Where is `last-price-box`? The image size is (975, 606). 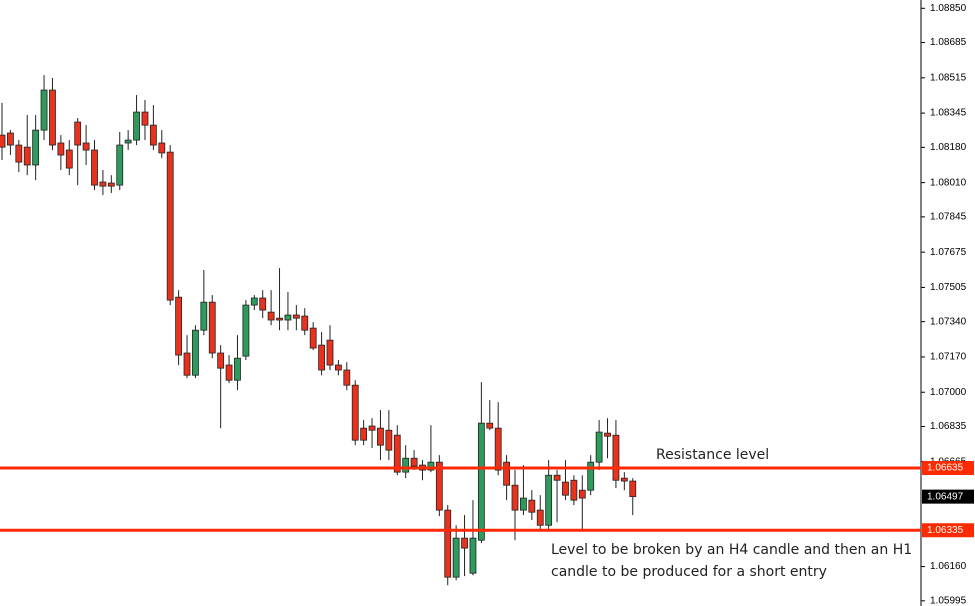
last-price-box is located at coordinates (948, 496).